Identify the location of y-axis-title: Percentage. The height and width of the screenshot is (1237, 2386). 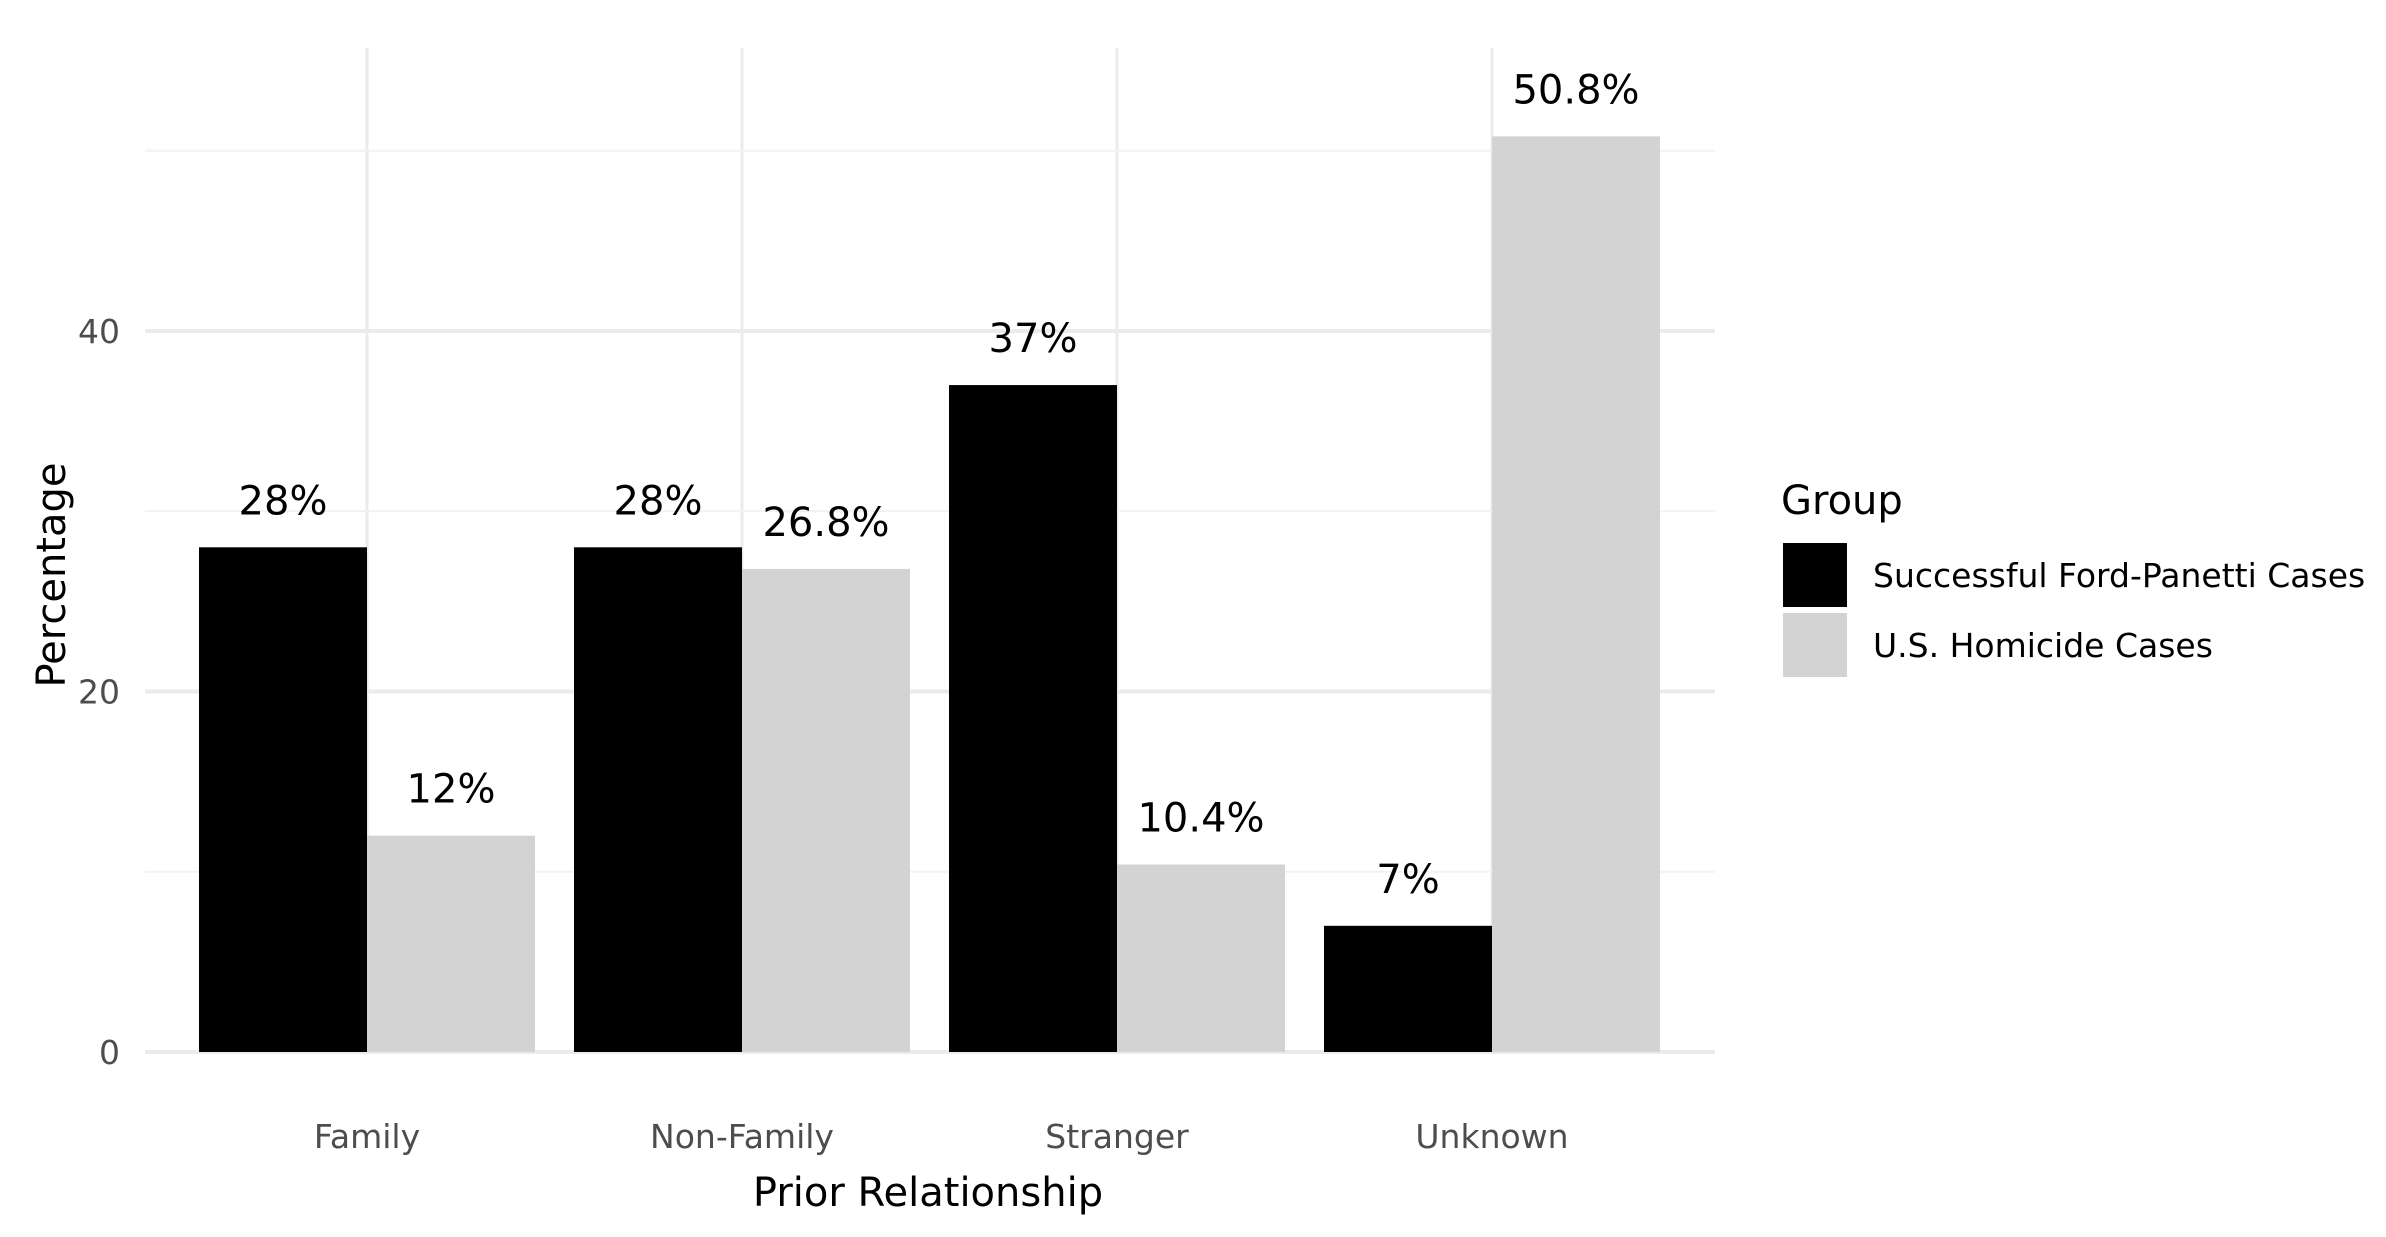
(52, 574).